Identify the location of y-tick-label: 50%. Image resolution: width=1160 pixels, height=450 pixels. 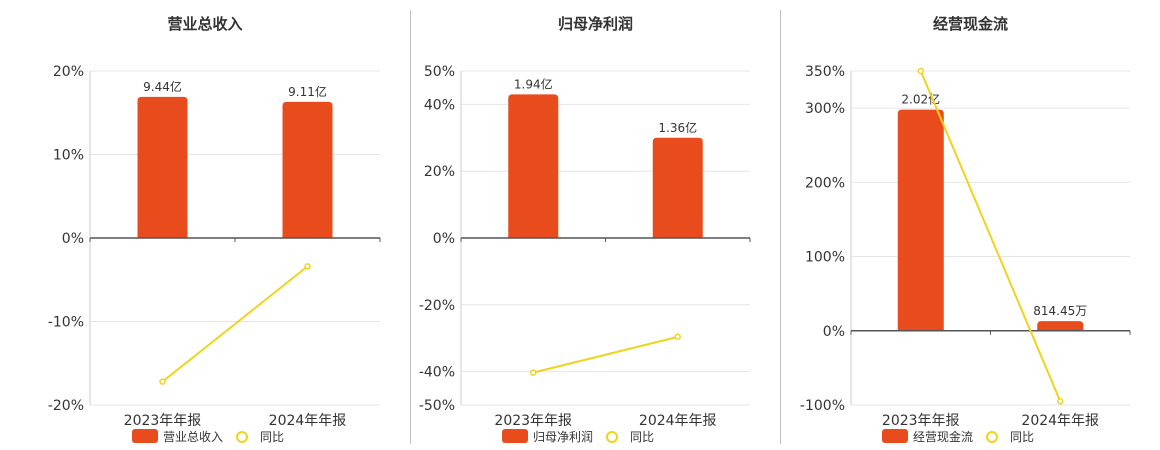
(439, 72).